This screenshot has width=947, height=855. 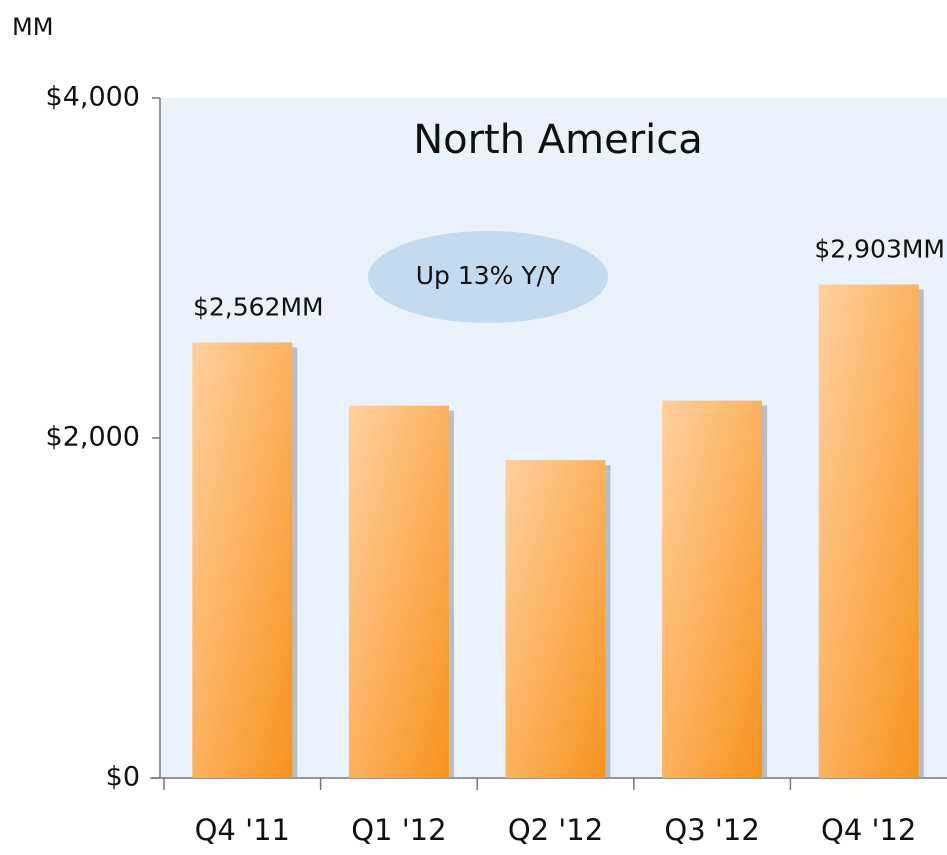 I want to click on annotation-bubble, so click(x=488, y=277).